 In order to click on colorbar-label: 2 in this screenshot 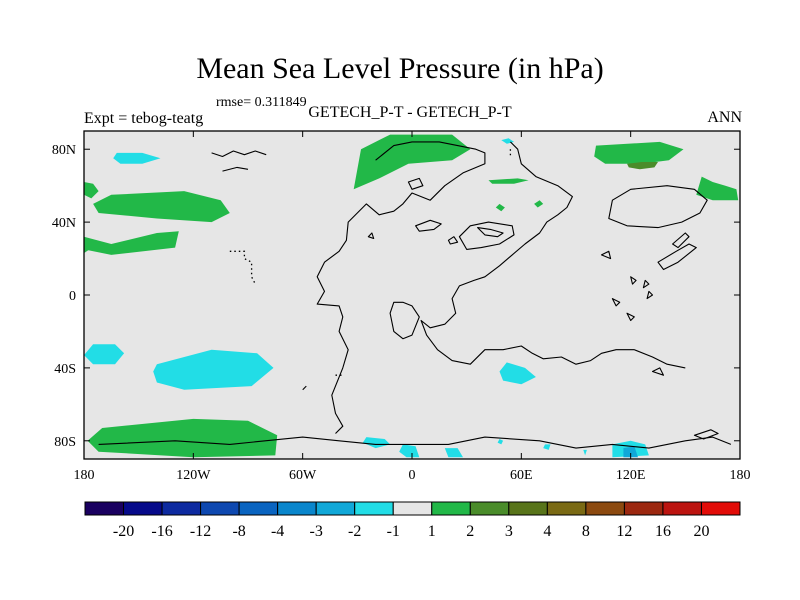, I will do `click(470, 531)`.